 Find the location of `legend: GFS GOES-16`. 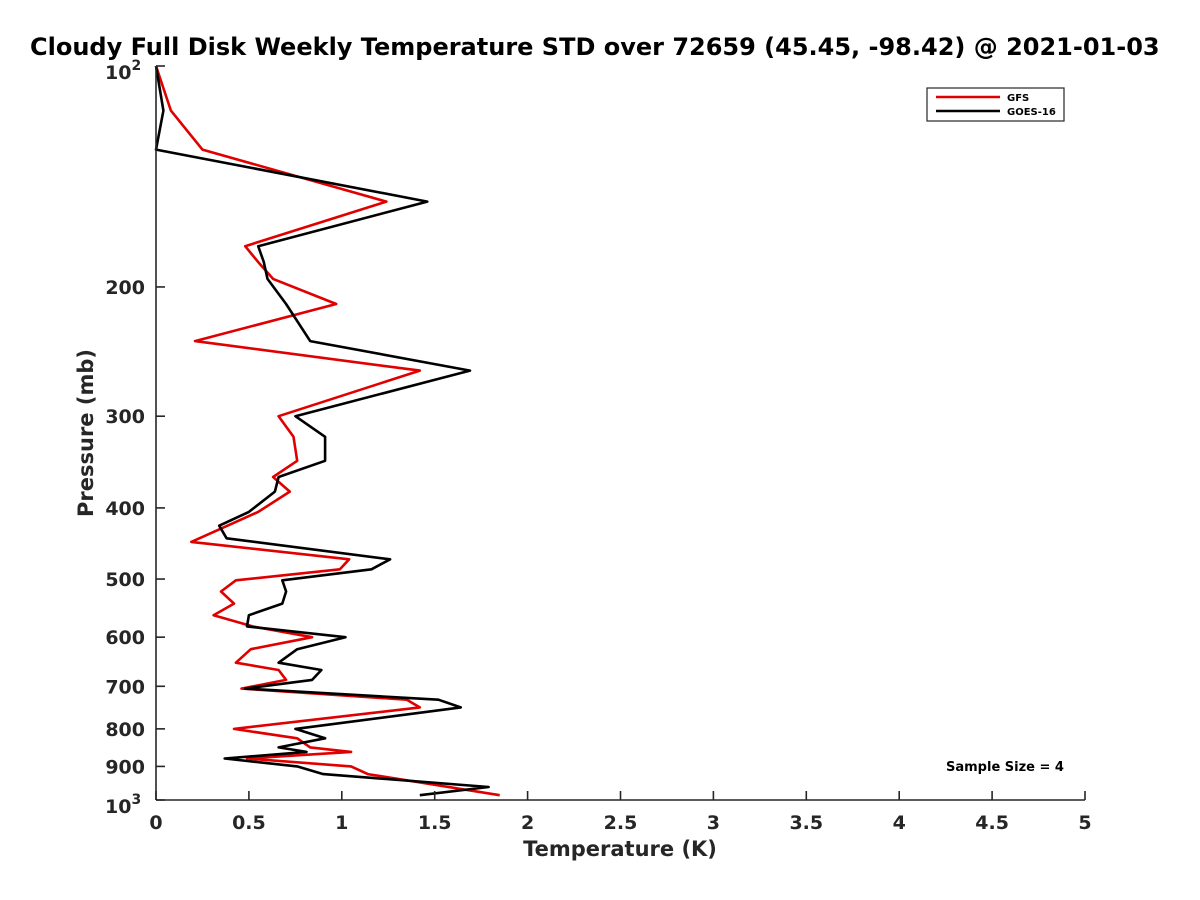

legend: GFS GOES-16 is located at coordinates (995, 104).